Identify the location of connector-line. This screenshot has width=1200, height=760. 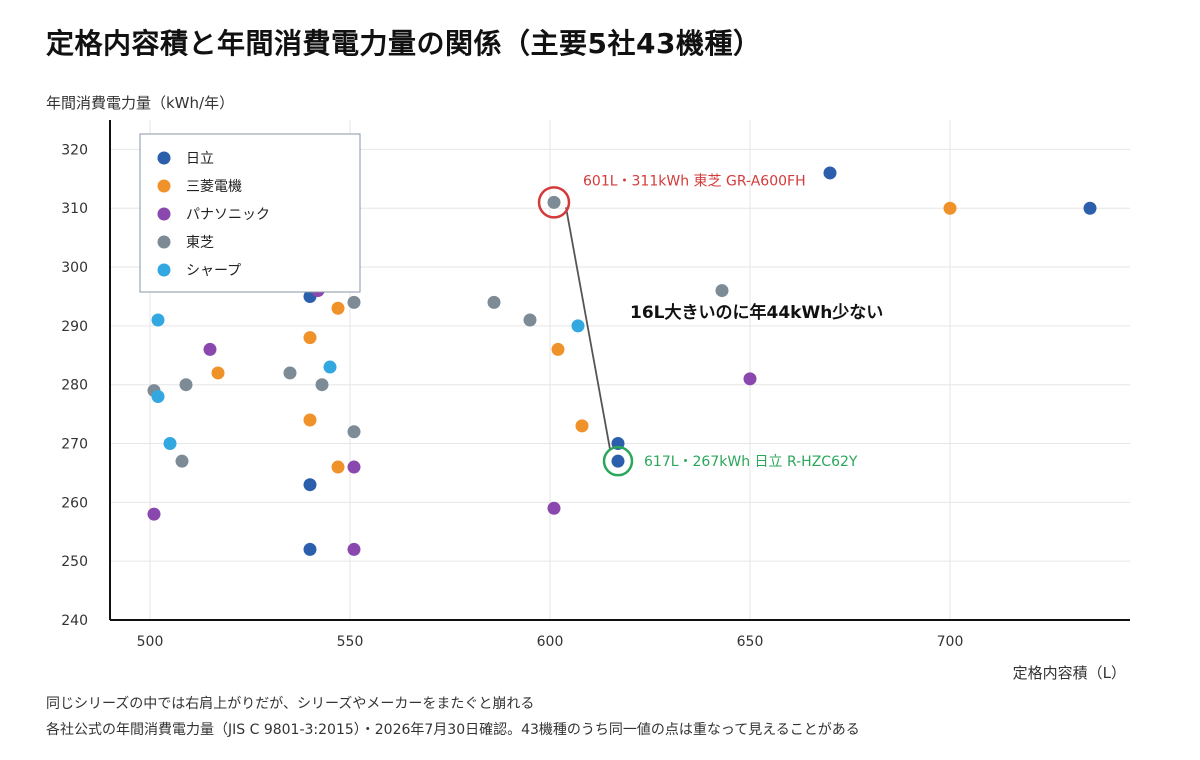
(588, 328).